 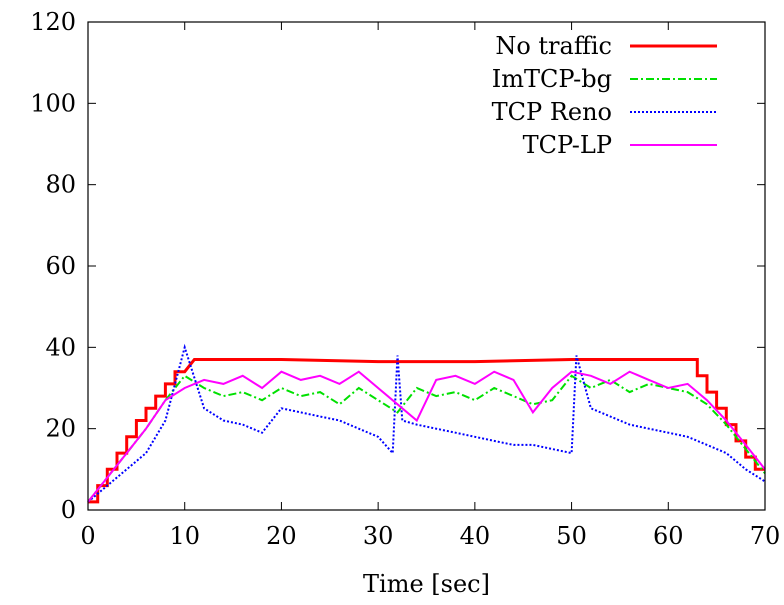 What do you see at coordinates (281, 536) in the screenshot?
I see `x-tick-label: 20` at bounding box center [281, 536].